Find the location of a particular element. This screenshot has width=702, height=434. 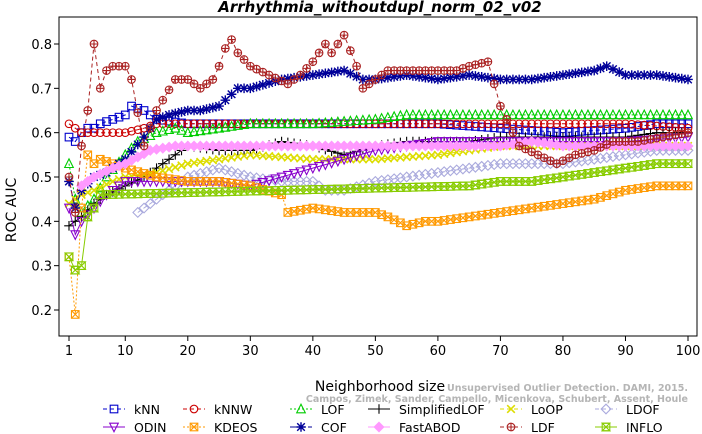

legend-item: SimplifiedLOF is located at coordinates (426, 409).